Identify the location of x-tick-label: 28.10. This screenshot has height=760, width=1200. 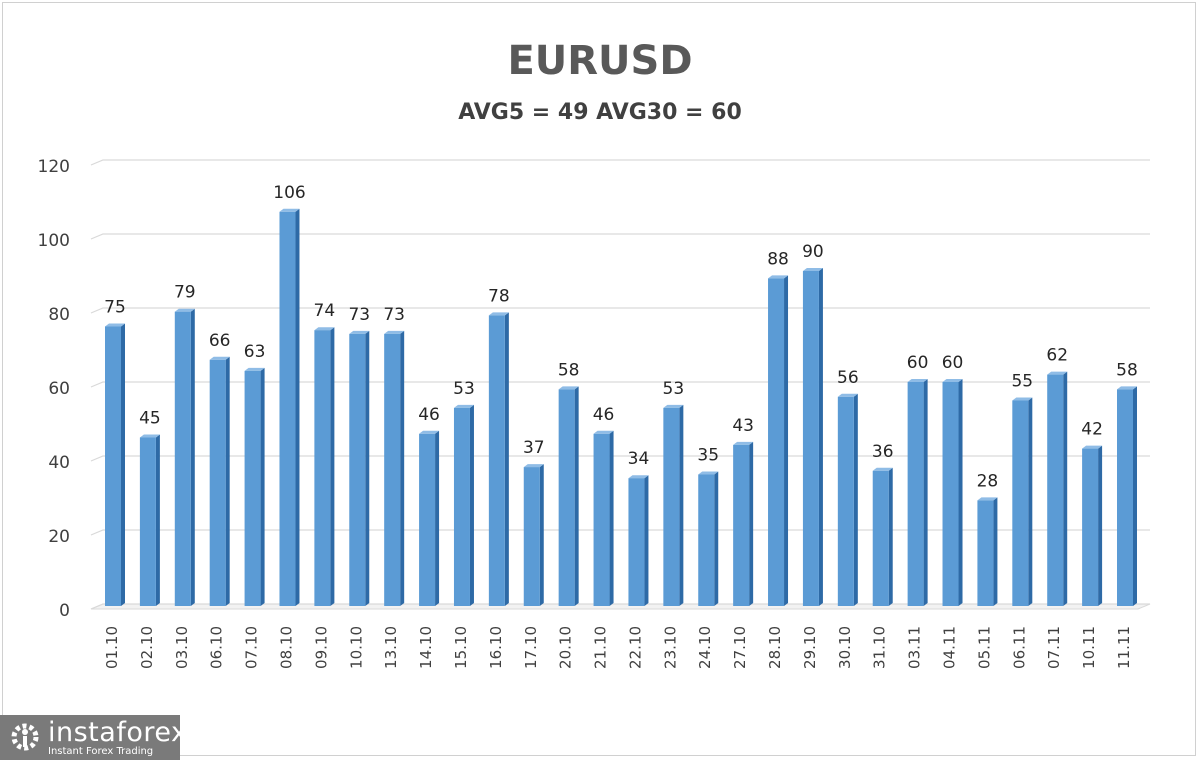
(775, 647).